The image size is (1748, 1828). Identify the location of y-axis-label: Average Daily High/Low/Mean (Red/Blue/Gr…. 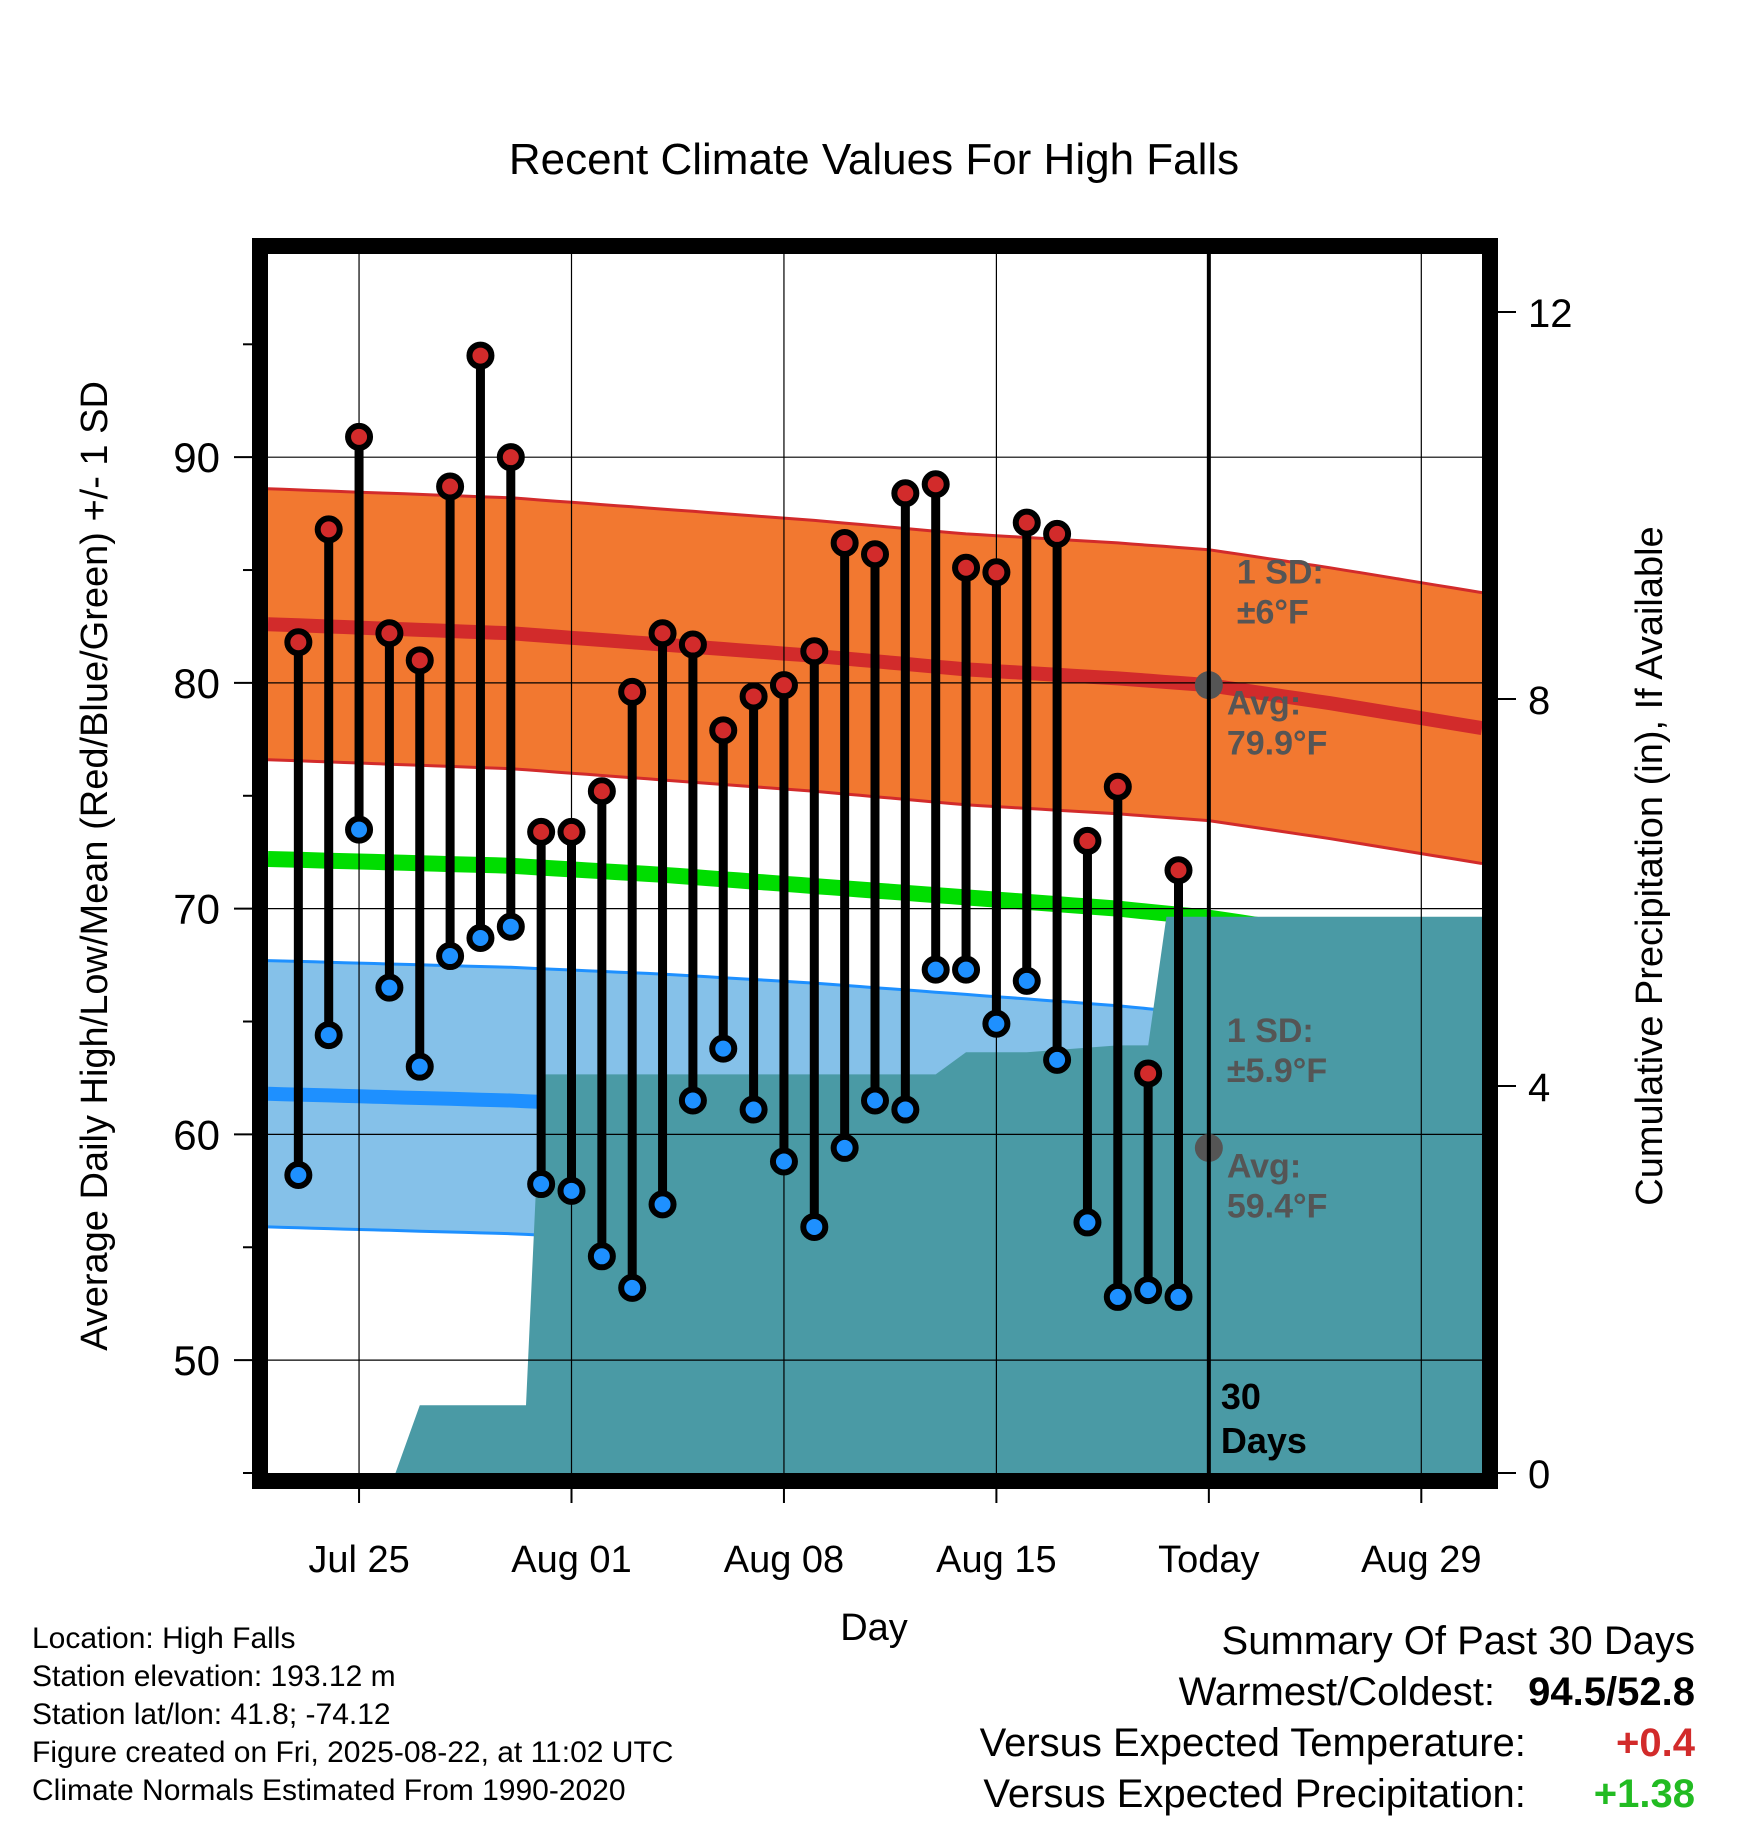
(95, 866).